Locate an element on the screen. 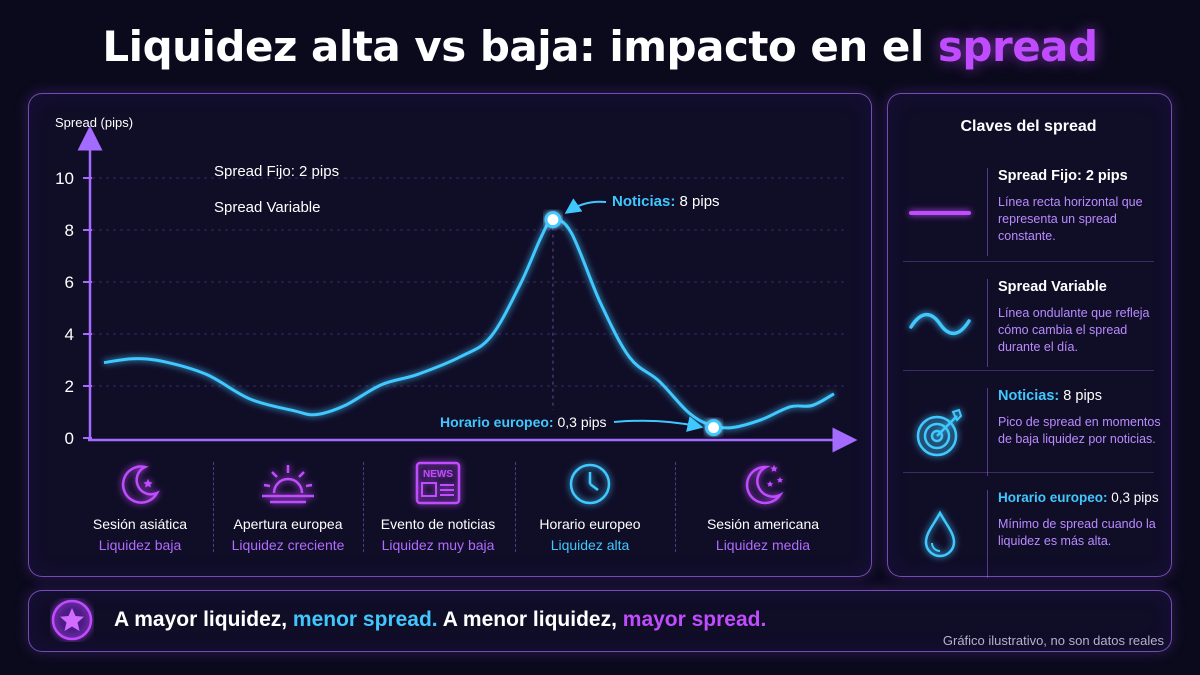  drop-icon is located at coordinates (940, 535).